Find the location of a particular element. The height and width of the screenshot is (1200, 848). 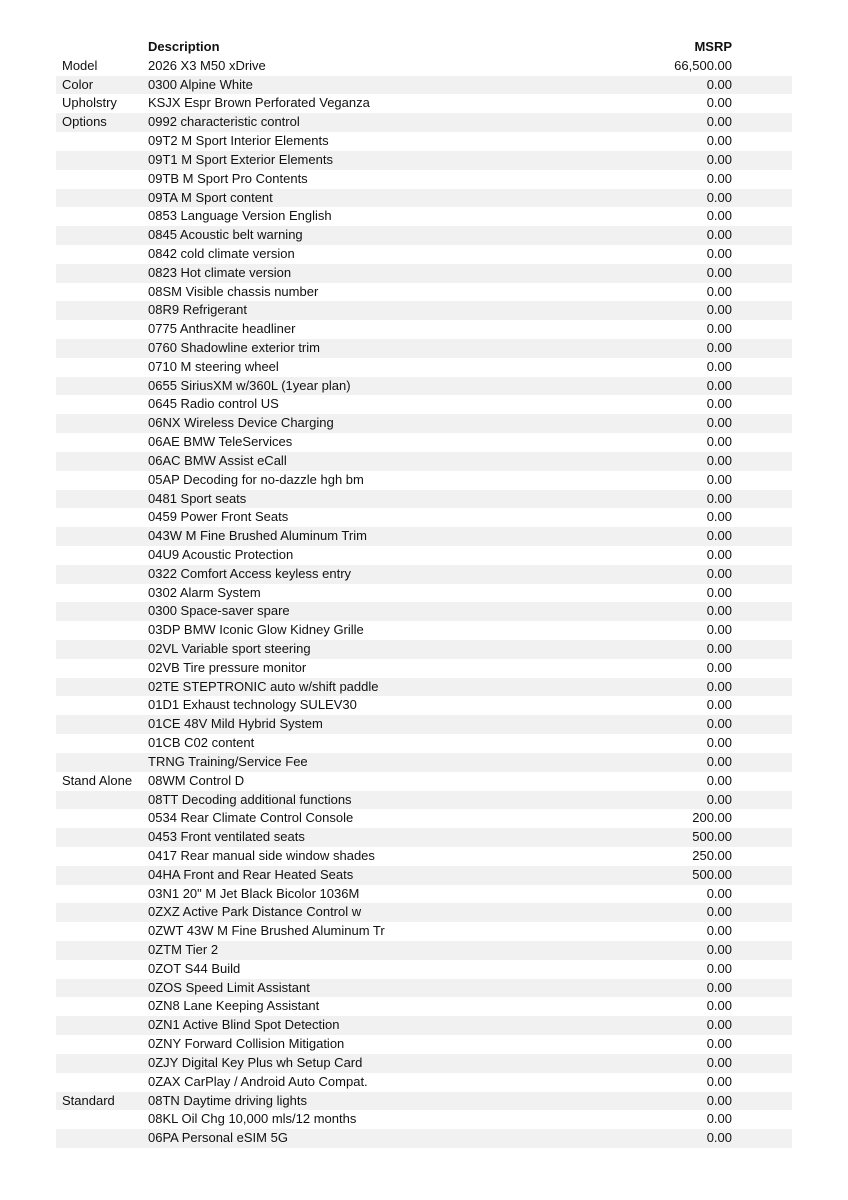

cell-section: Upholstry is located at coordinates (89, 103).